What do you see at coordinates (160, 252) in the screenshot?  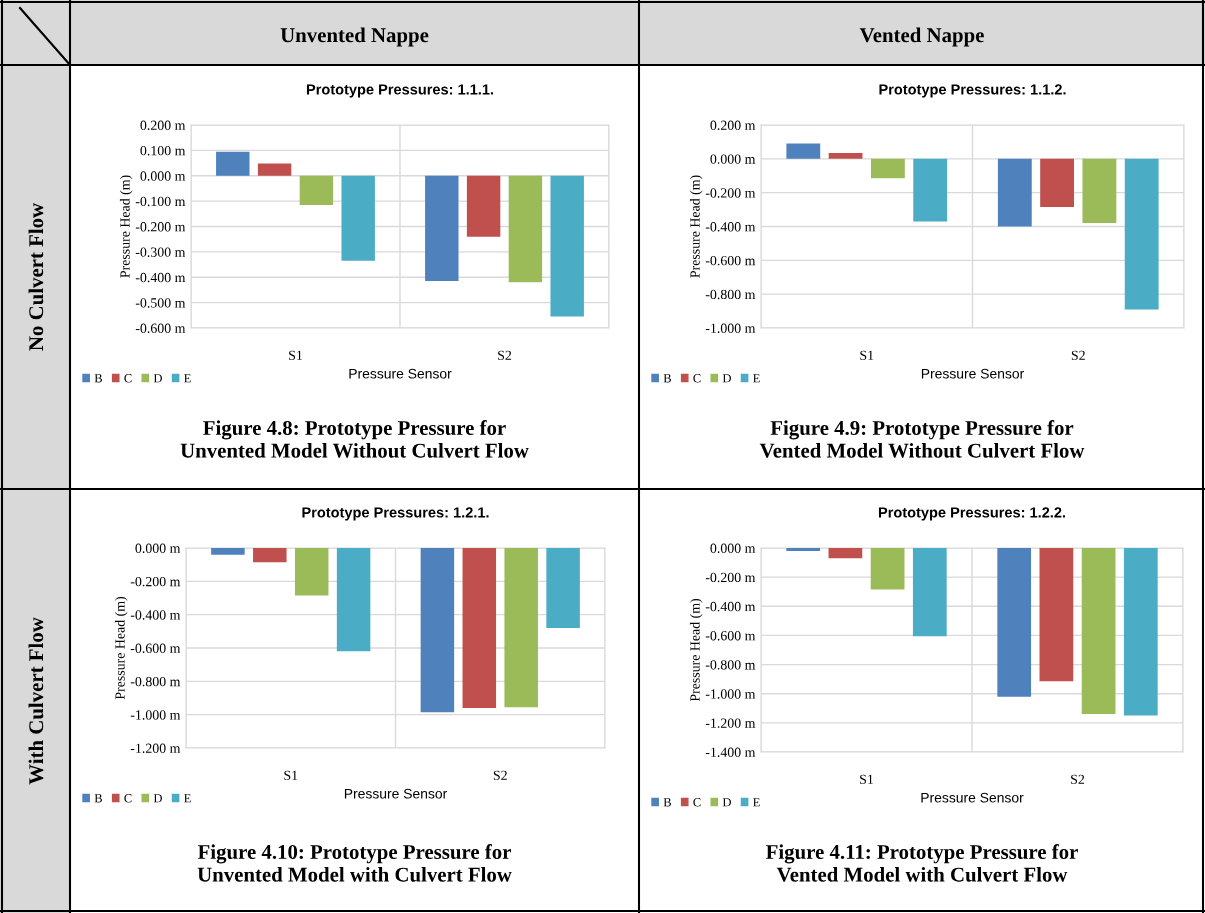 I see `y-tick-label: -0.300 m` at bounding box center [160, 252].